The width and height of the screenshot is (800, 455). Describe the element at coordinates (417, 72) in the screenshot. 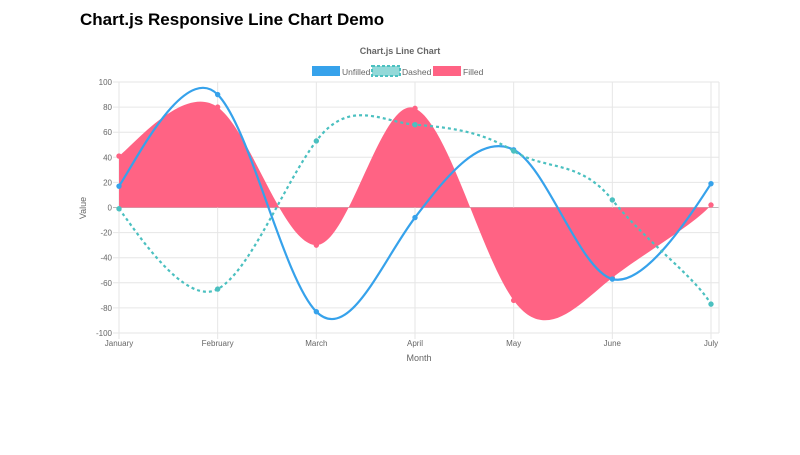

I see `legend-label: Dashed` at that location.